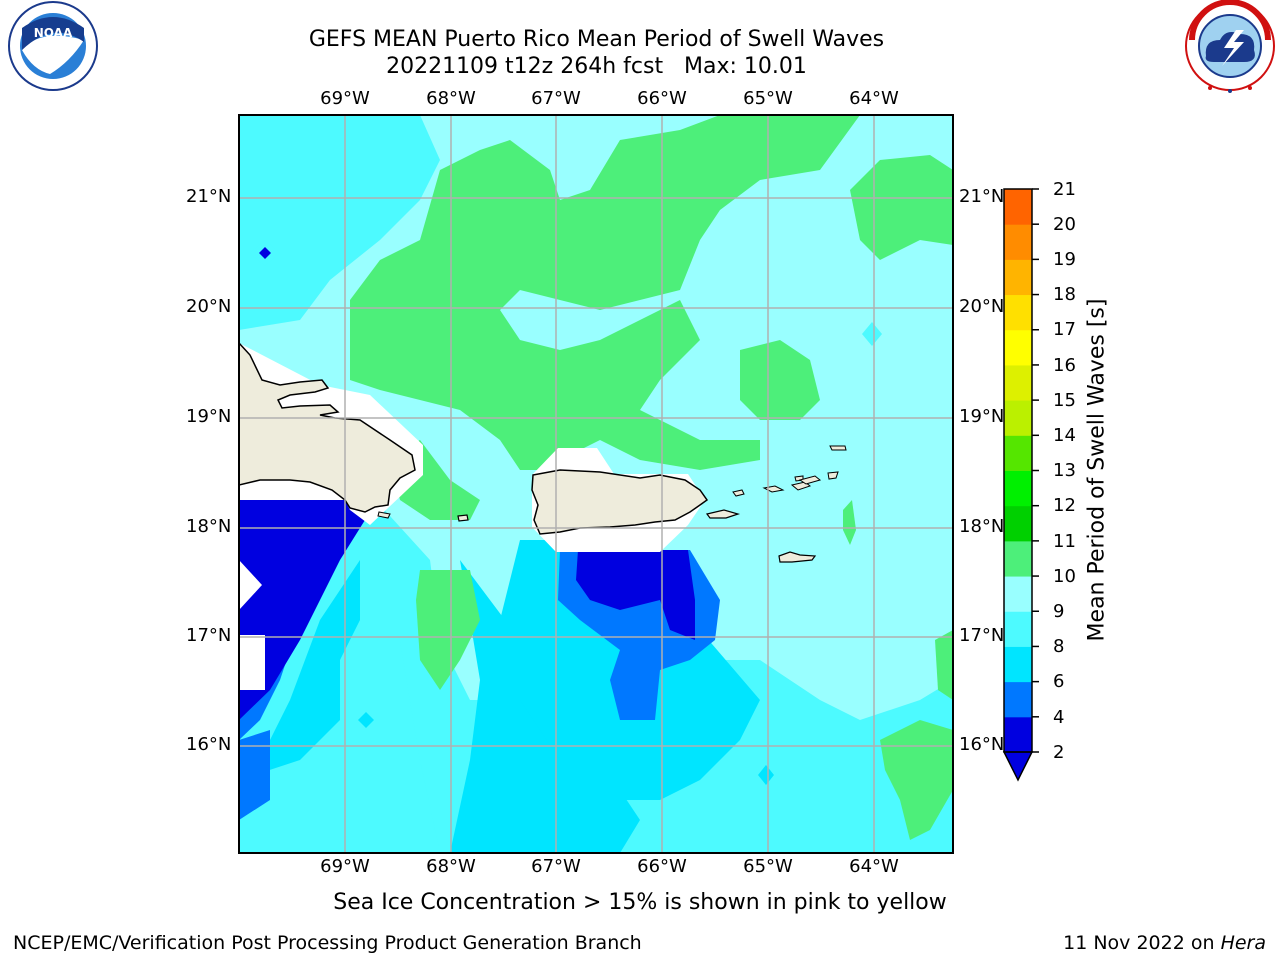 The width and height of the screenshot is (1280, 960). I want to click on lat-label-left-17n: 17°N, so click(209, 635).